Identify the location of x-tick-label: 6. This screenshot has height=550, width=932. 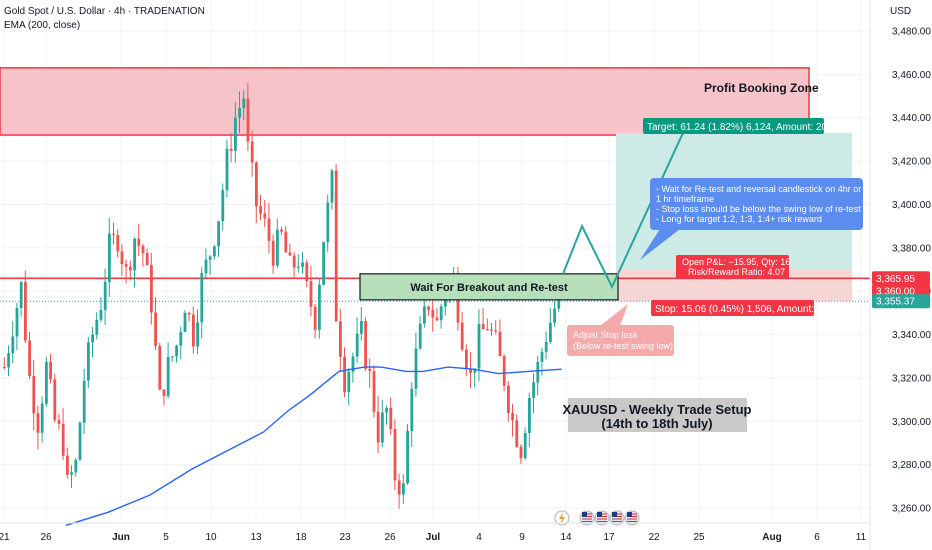
(817, 537).